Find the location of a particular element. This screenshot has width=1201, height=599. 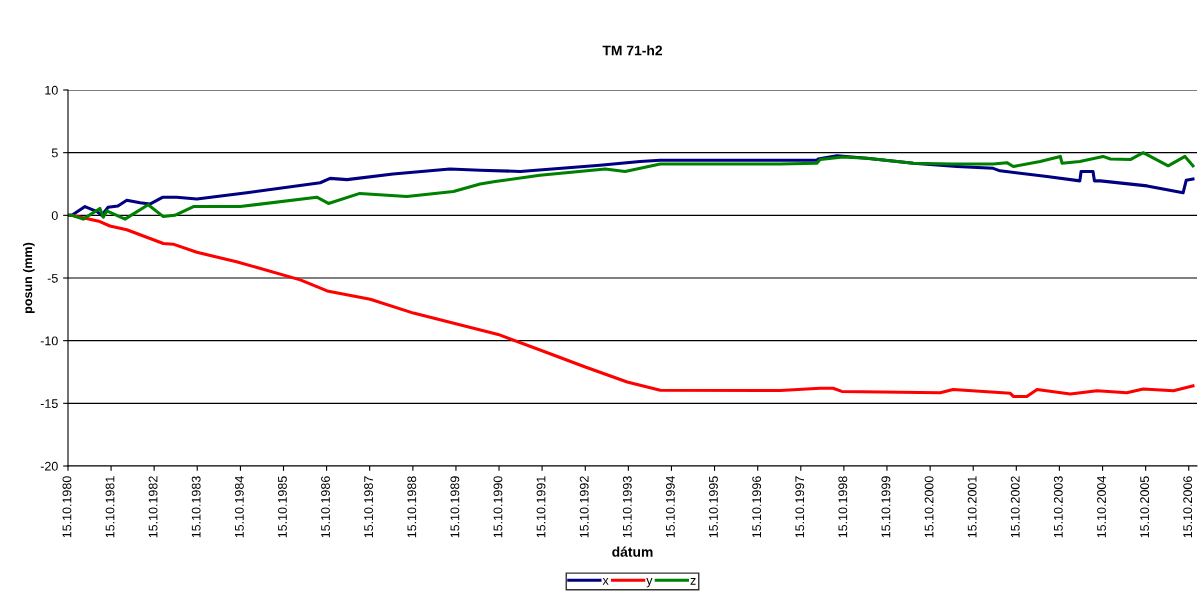

y-tick-label: -10 is located at coordinates (49, 341).